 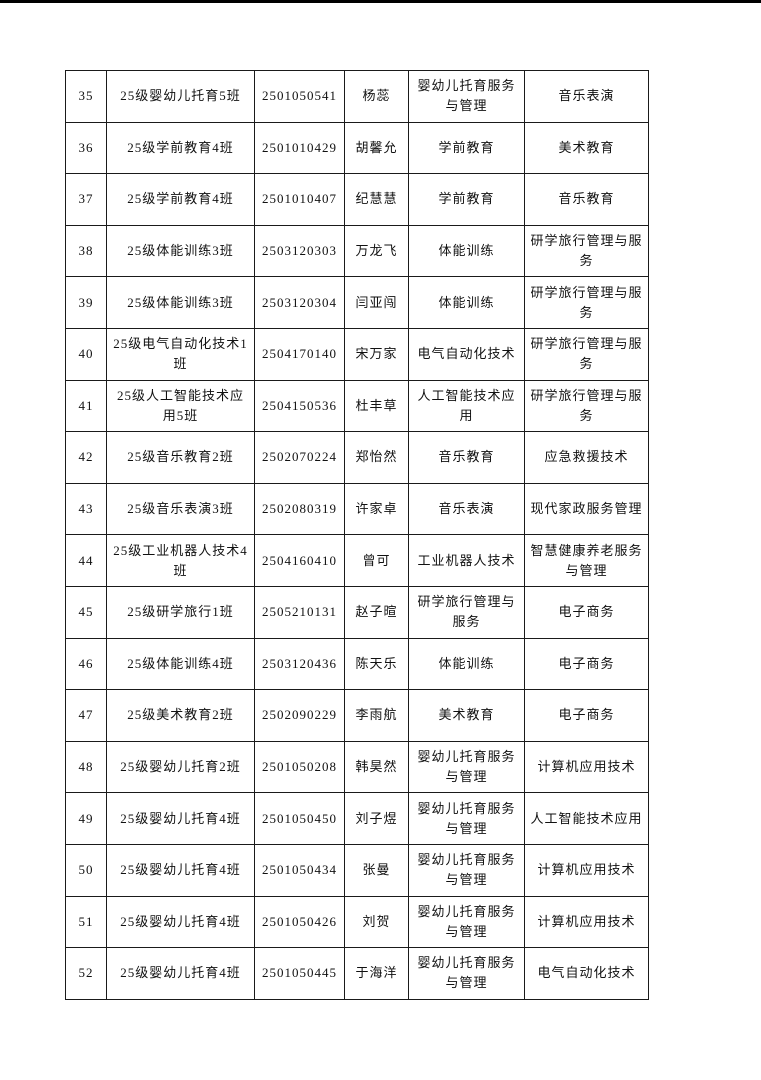 What do you see at coordinates (86, 922) in the screenshot?
I see `cell-no: 51` at bounding box center [86, 922].